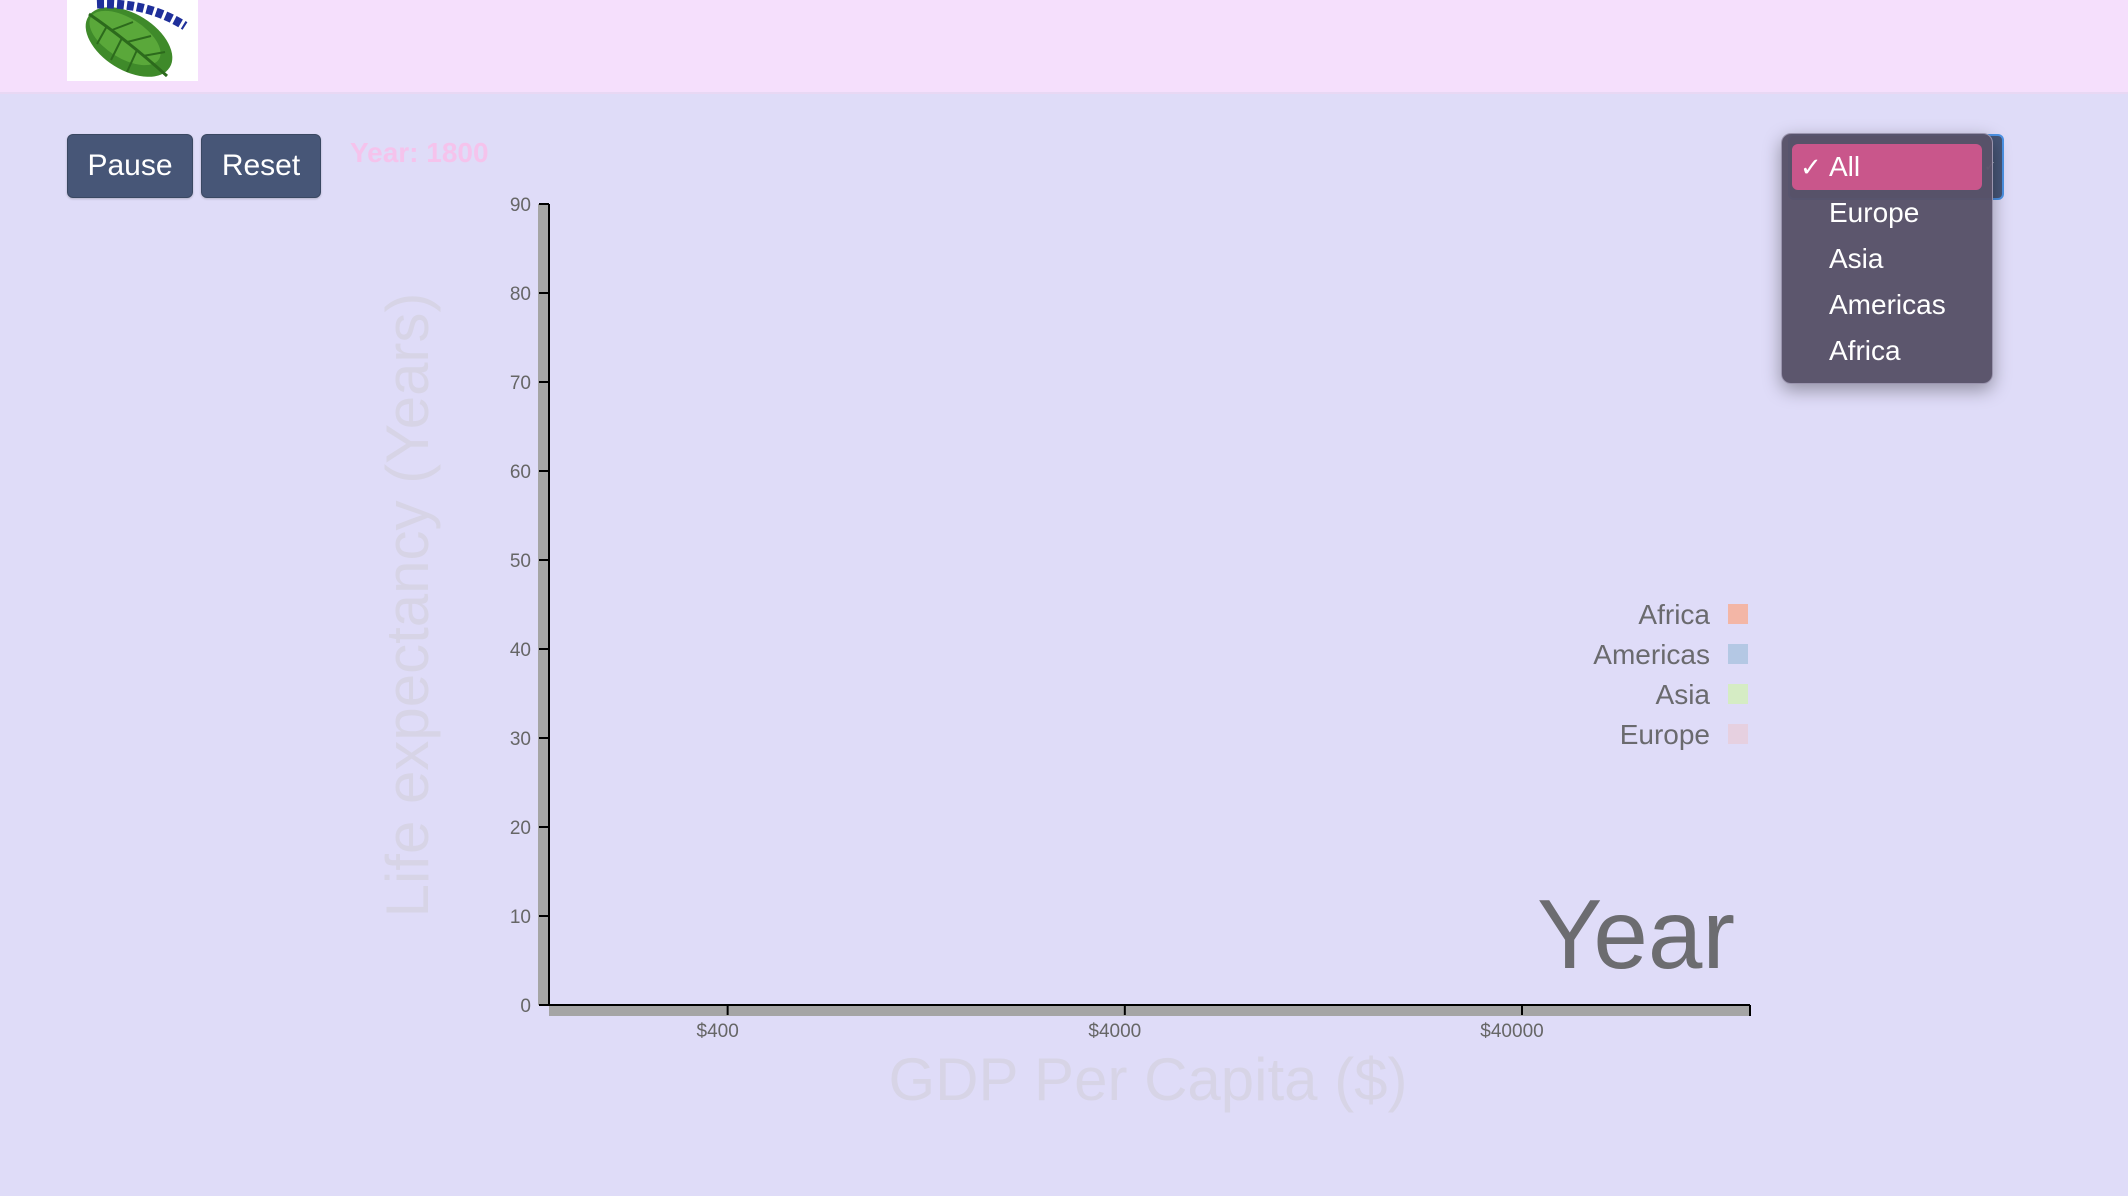 This screenshot has height=1196, width=2128. Describe the element at coordinates (525, 1006) in the screenshot. I see `y-tick-label: 0` at that location.